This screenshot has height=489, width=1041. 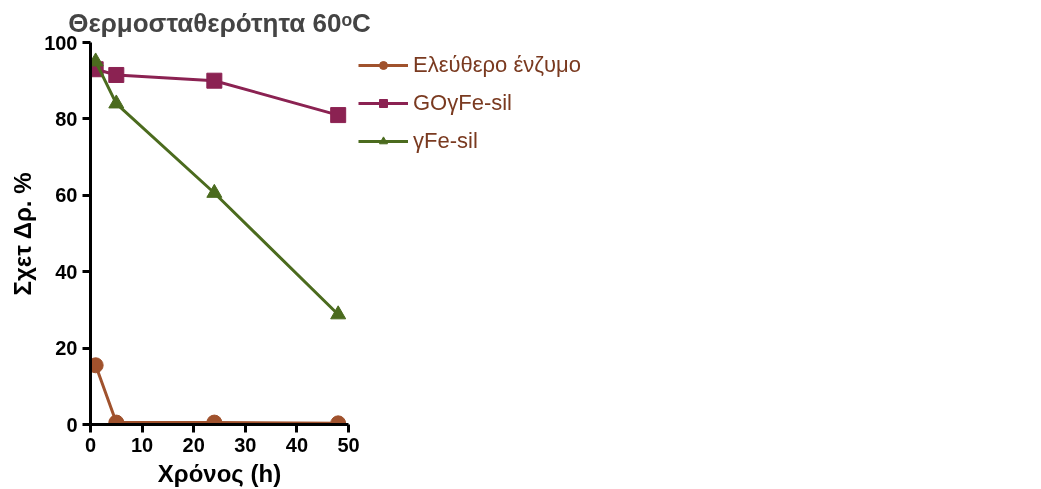 I want to click on y-tick-label: 20, so click(x=66, y=348).